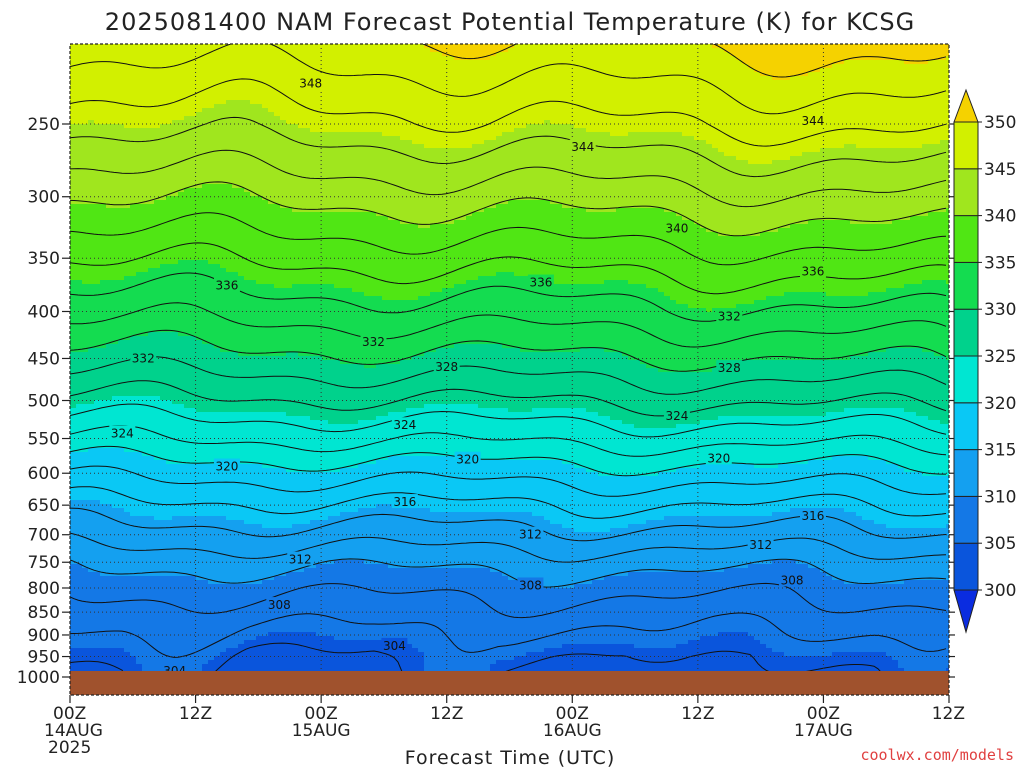 The height and width of the screenshot is (768, 1024). I want to click on contour-label: 320, so click(467, 459).